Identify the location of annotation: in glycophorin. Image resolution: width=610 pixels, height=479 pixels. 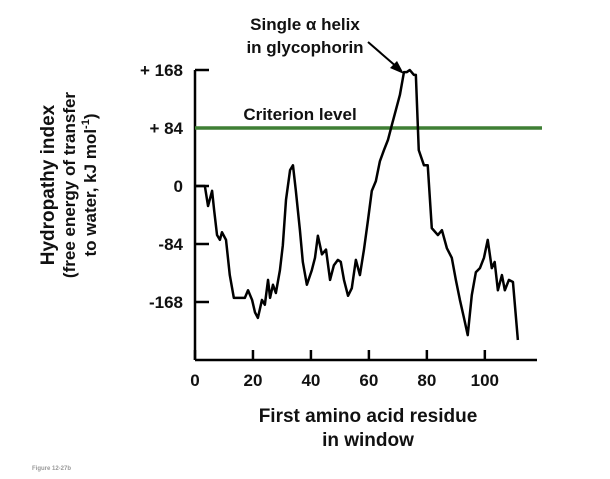
(304, 47).